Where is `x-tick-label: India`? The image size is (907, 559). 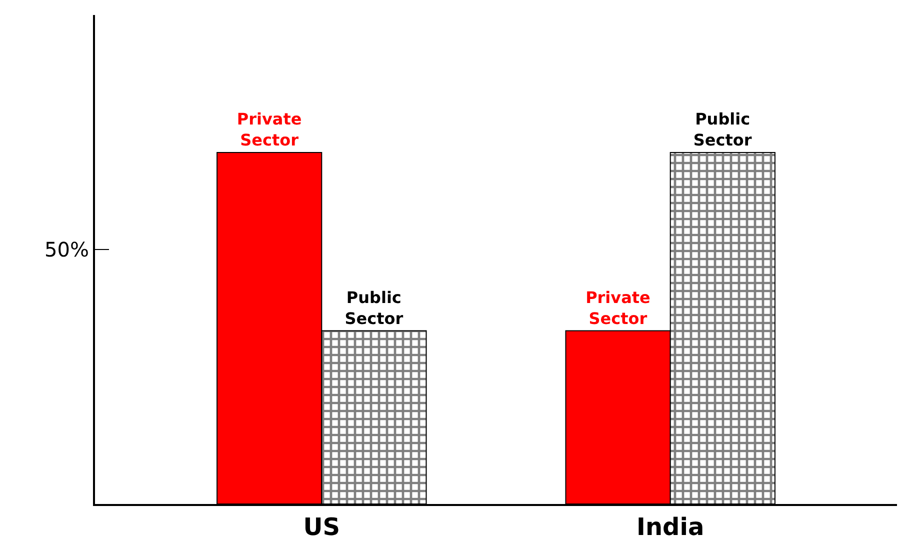 x-tick-label: India is located at coordinates (670, 526).